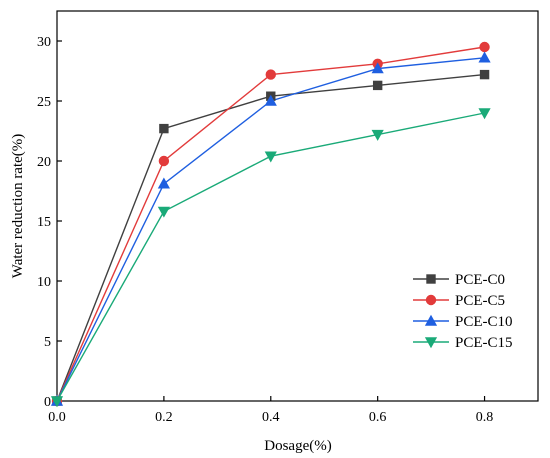 The height and width of the screenshot is (458, 550). I want to click on x-tick-label: 0.8, so click(485, 417).